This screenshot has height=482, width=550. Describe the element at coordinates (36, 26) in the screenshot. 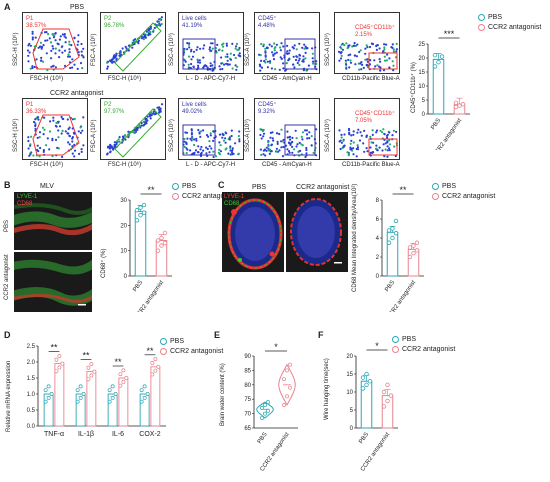

I see `gate-percent: 38.57%` at that location.